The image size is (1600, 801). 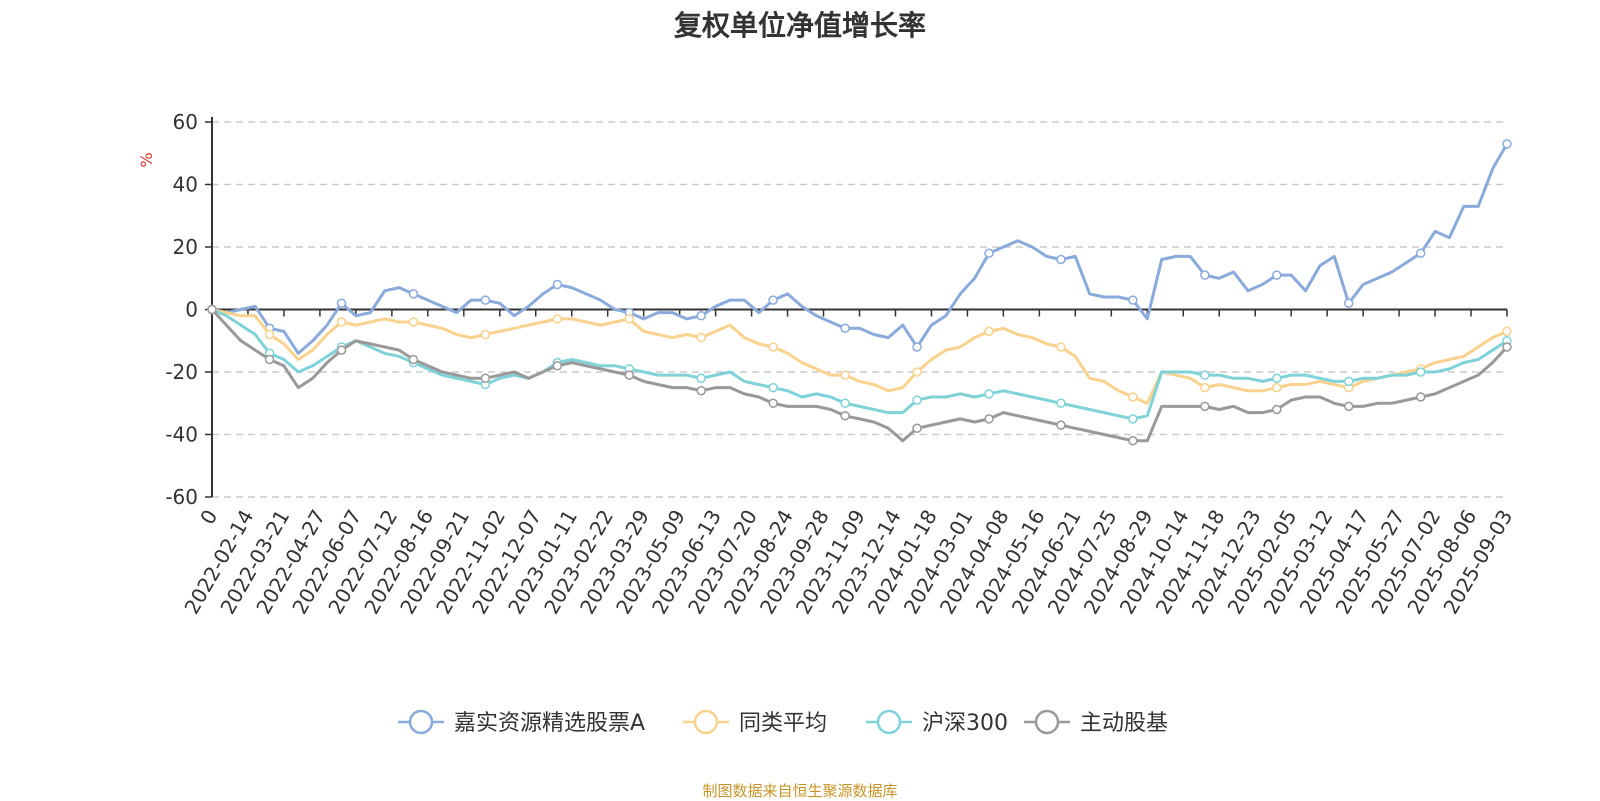 What do you see at coordinates (181, 435) in the screenshot?
I see `y-tick-label: -40` at bounding box center [181, 435].